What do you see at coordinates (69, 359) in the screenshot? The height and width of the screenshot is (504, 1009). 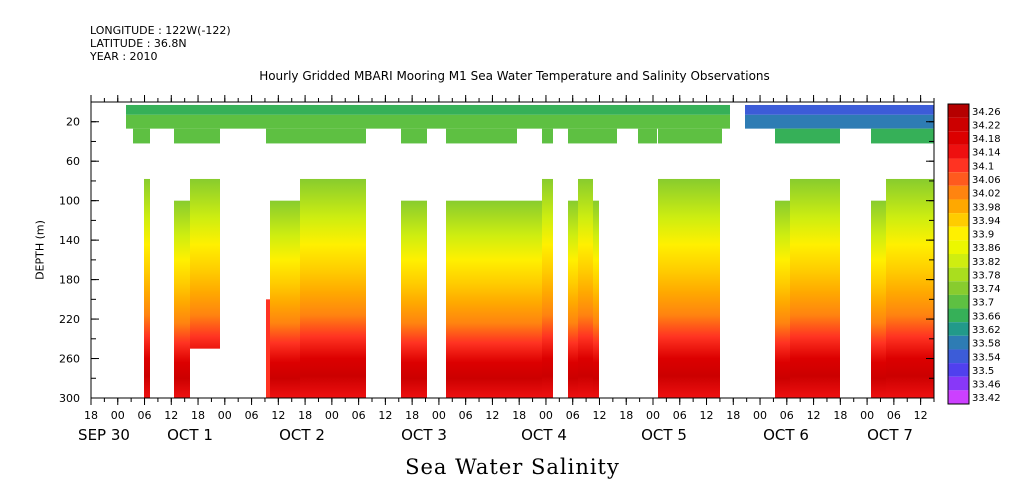 I see `y-tick-label: 260` at bounding box center [69, 359].